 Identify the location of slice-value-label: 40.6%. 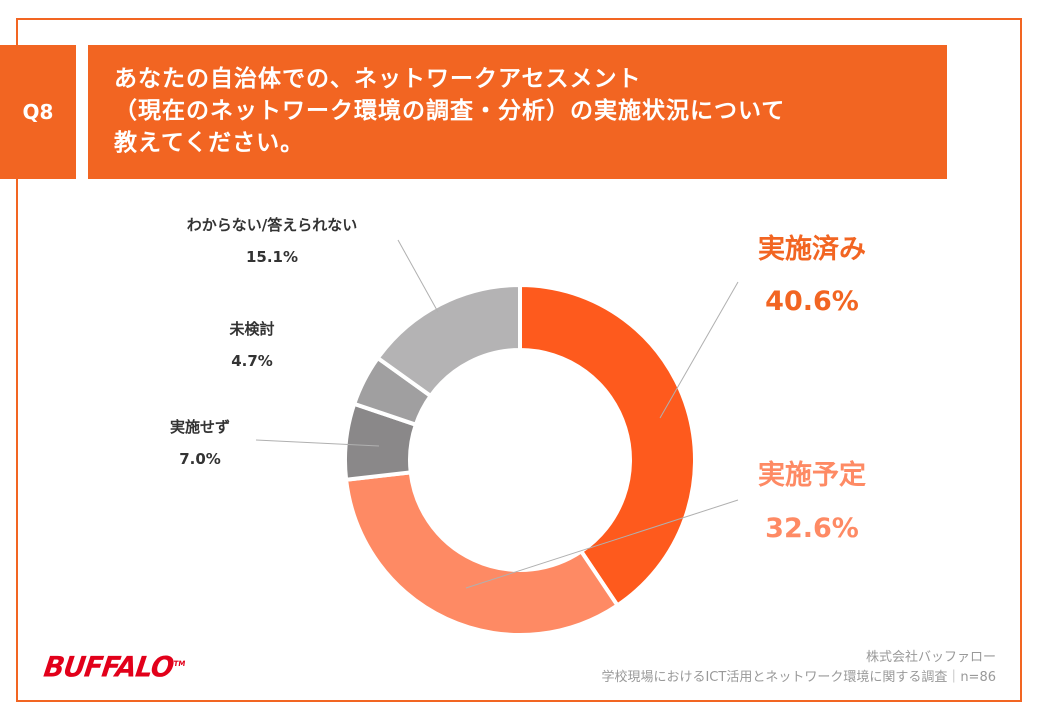
(812, 301).